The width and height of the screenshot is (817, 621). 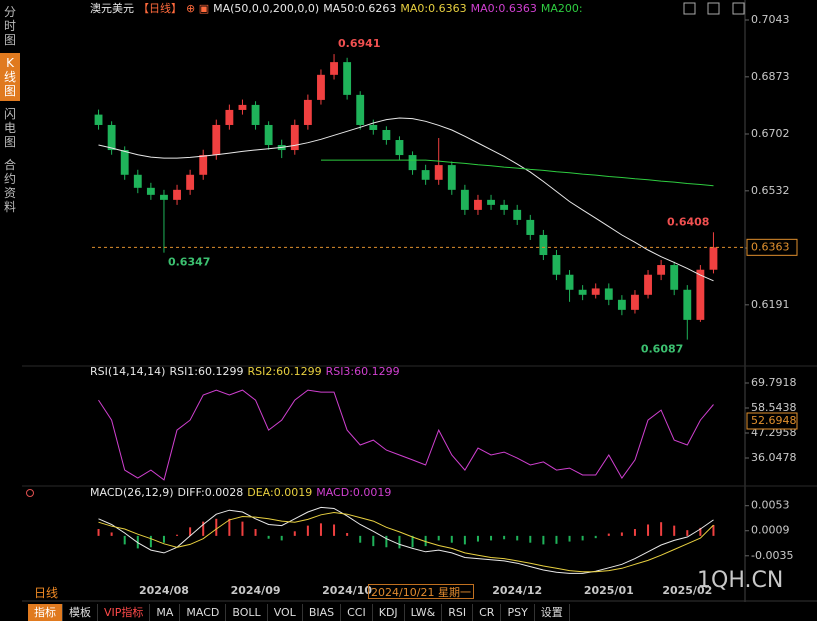 I want to click on settings-icon: ⊕ ▣, so click(x=198, y=8).